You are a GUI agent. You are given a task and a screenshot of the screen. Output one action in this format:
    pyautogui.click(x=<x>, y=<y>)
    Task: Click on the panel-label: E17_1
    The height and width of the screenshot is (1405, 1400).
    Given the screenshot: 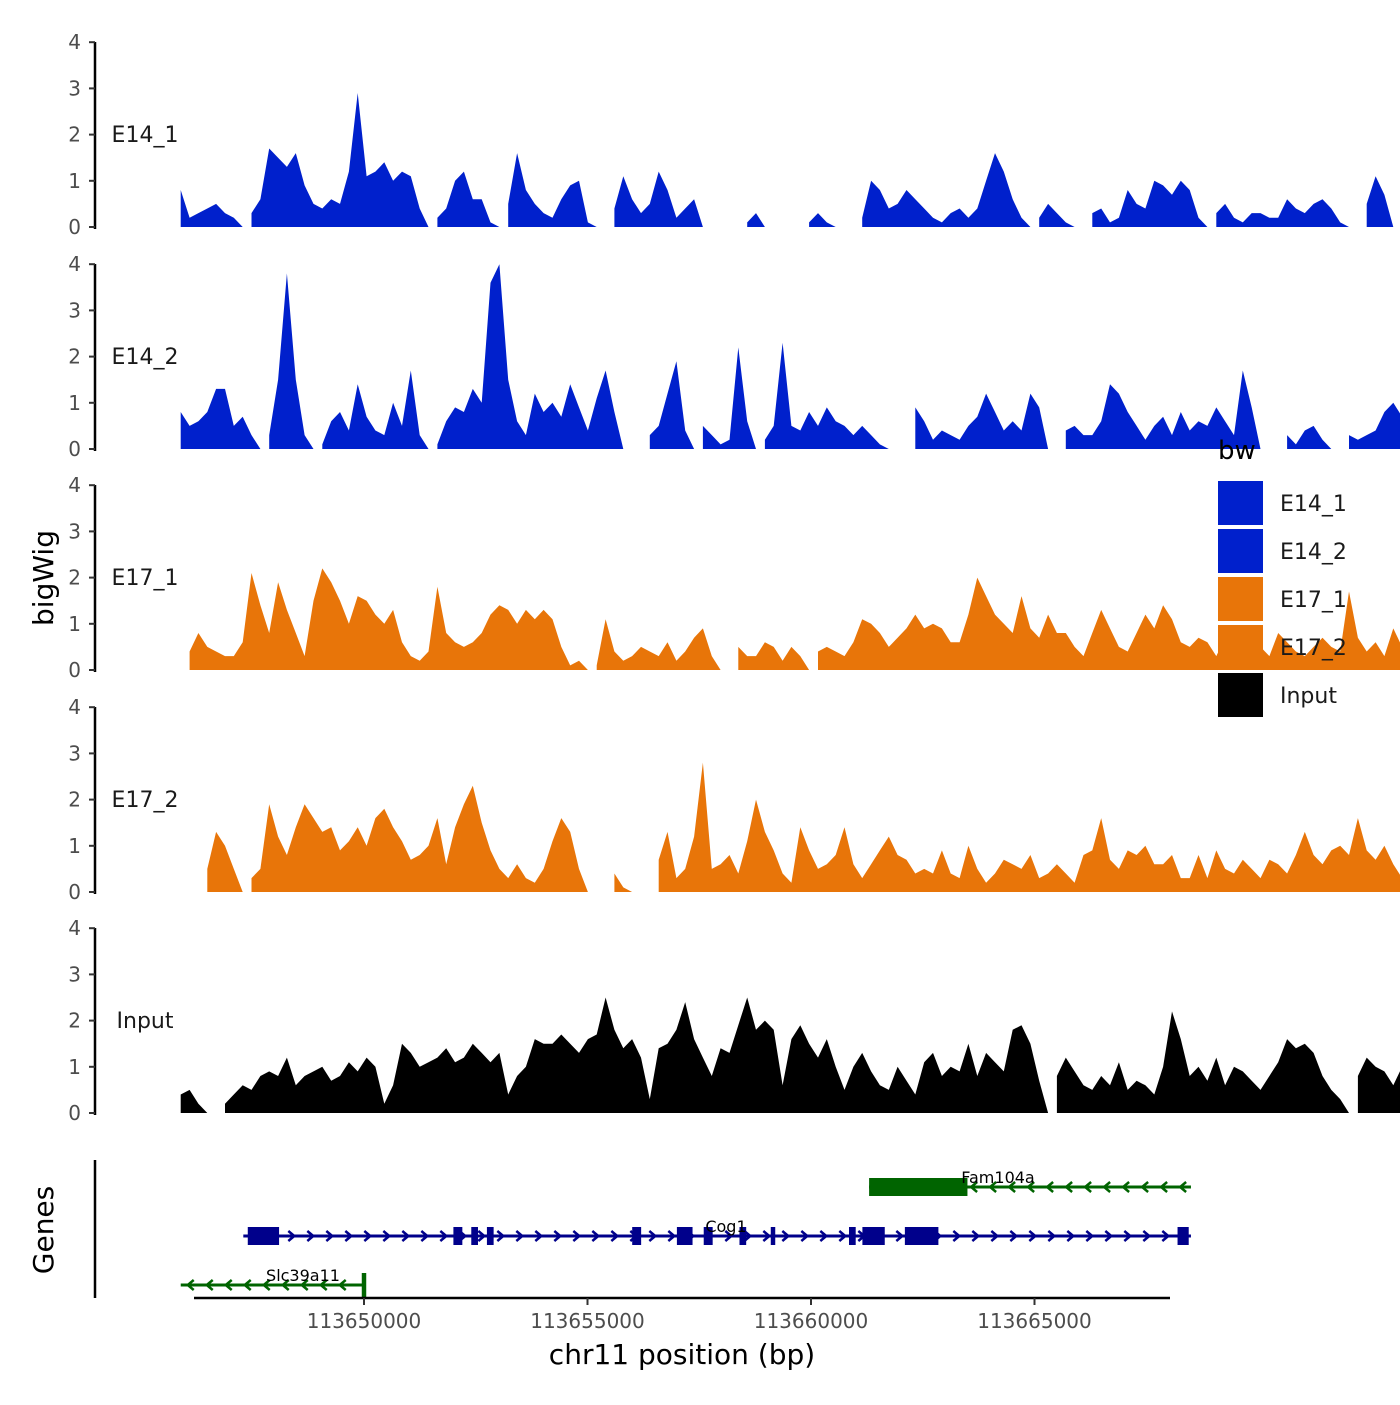 What is the action you would take?
    pyautogui.click(x=145, y=578)
    